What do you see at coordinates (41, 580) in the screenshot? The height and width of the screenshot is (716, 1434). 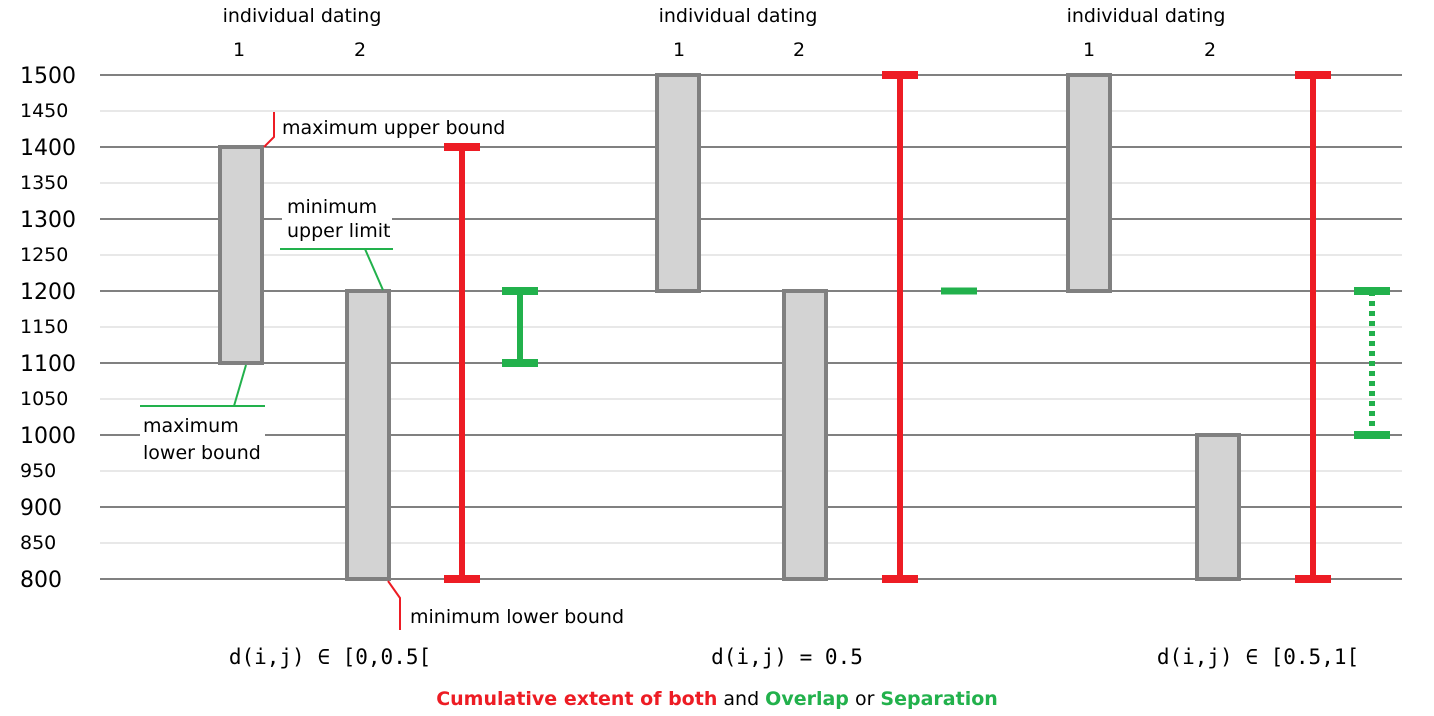 I see `y-tick-label: 800` at bounding box center [41, 580].